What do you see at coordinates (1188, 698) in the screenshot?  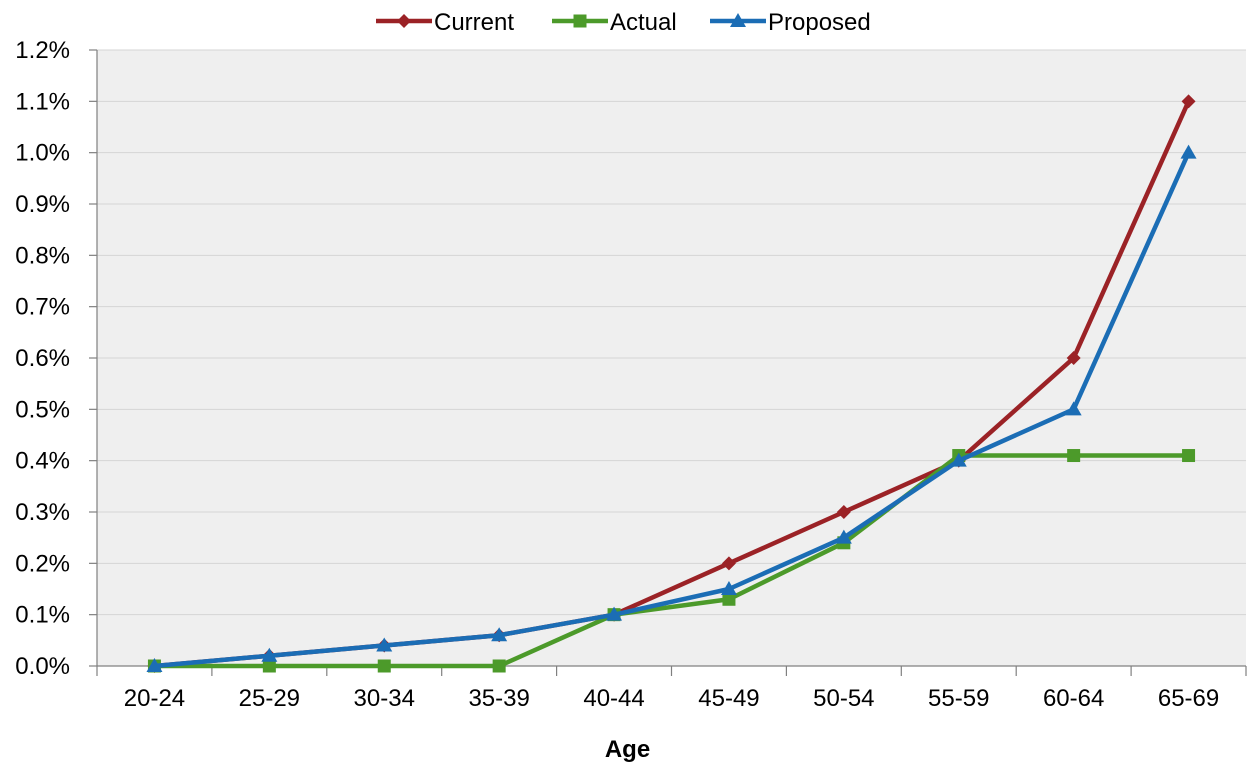 I see `x-tick-label: 65-69` at bounding box center [1188, 698].